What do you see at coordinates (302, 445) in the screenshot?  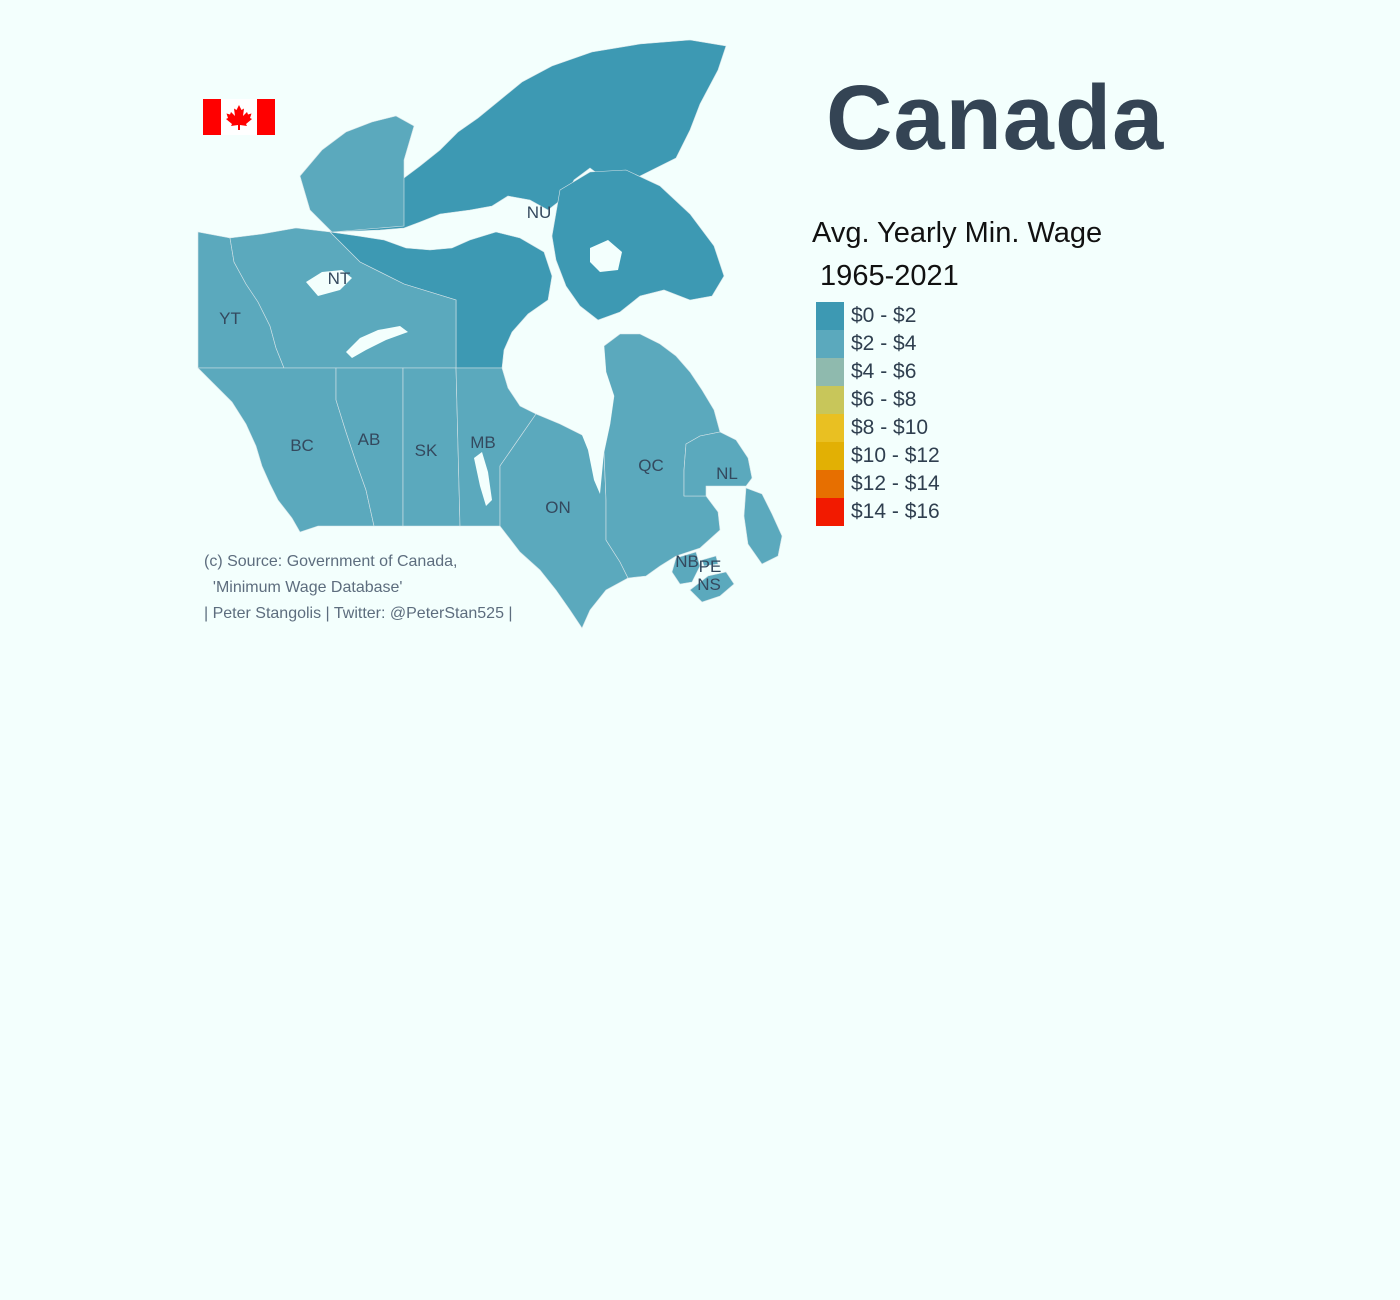 I see `label-bc: BC` at bounding box center [302, 445].